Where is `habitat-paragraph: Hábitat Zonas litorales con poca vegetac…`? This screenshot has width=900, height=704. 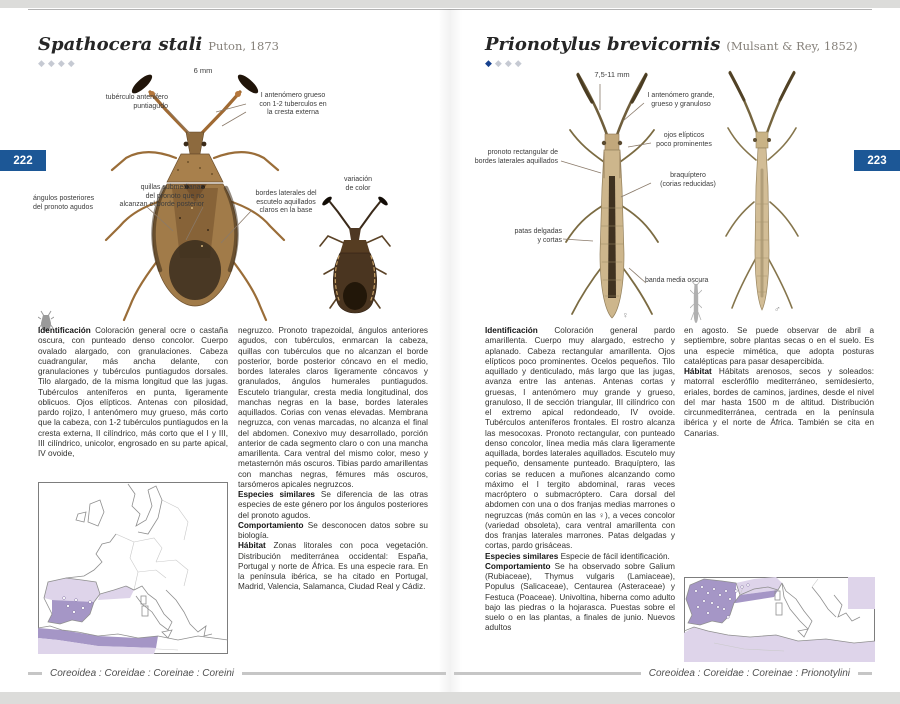
habitat-paragraph: Hábitat Zonas litorales con poca vegetac… is located at coordinates (333, 566).